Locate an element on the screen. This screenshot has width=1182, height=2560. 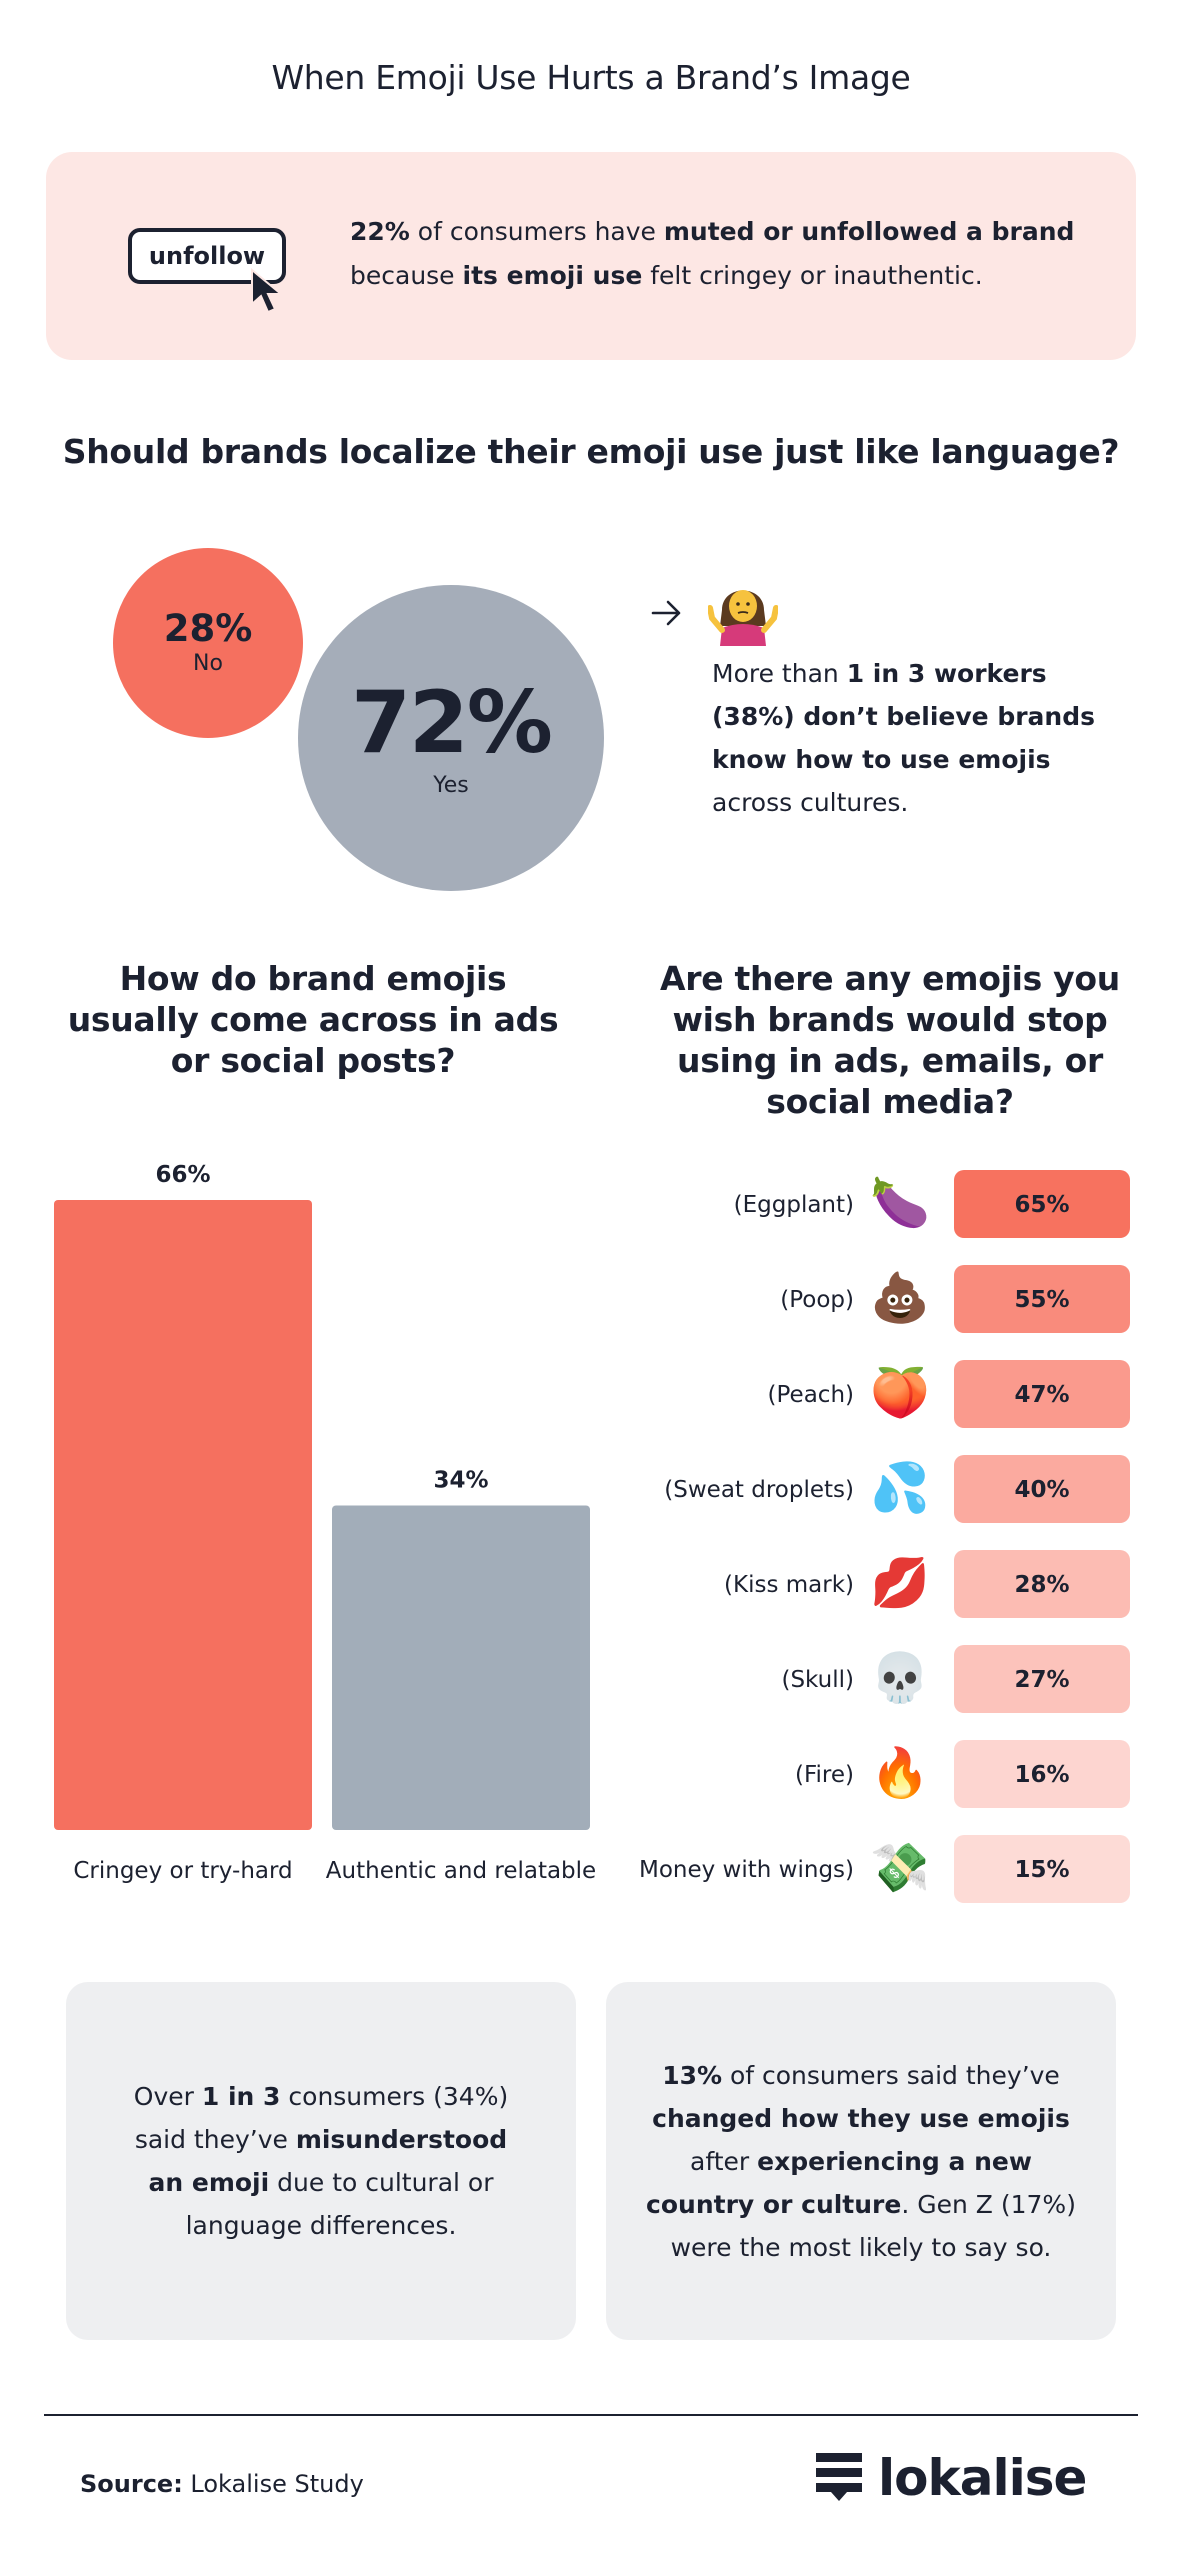
emoji-category-label: (Money with wings) is located at coordinates (747, 1870).